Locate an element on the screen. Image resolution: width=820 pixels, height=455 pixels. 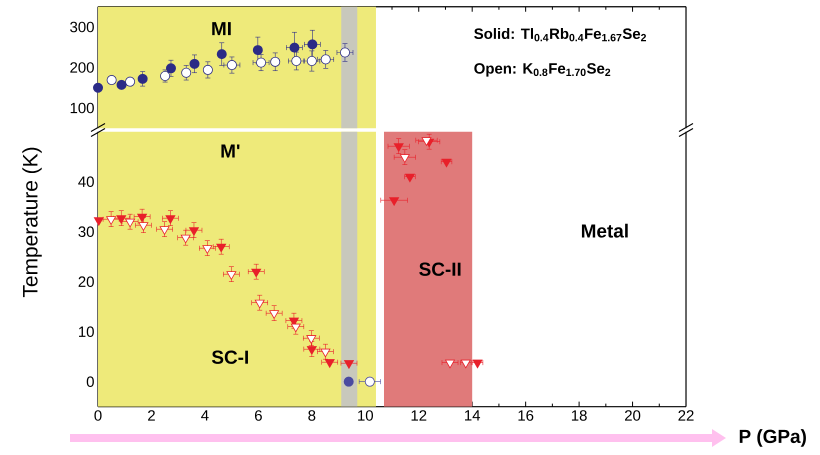
y-tick-label: 40 is located at coordinates (86, 181).